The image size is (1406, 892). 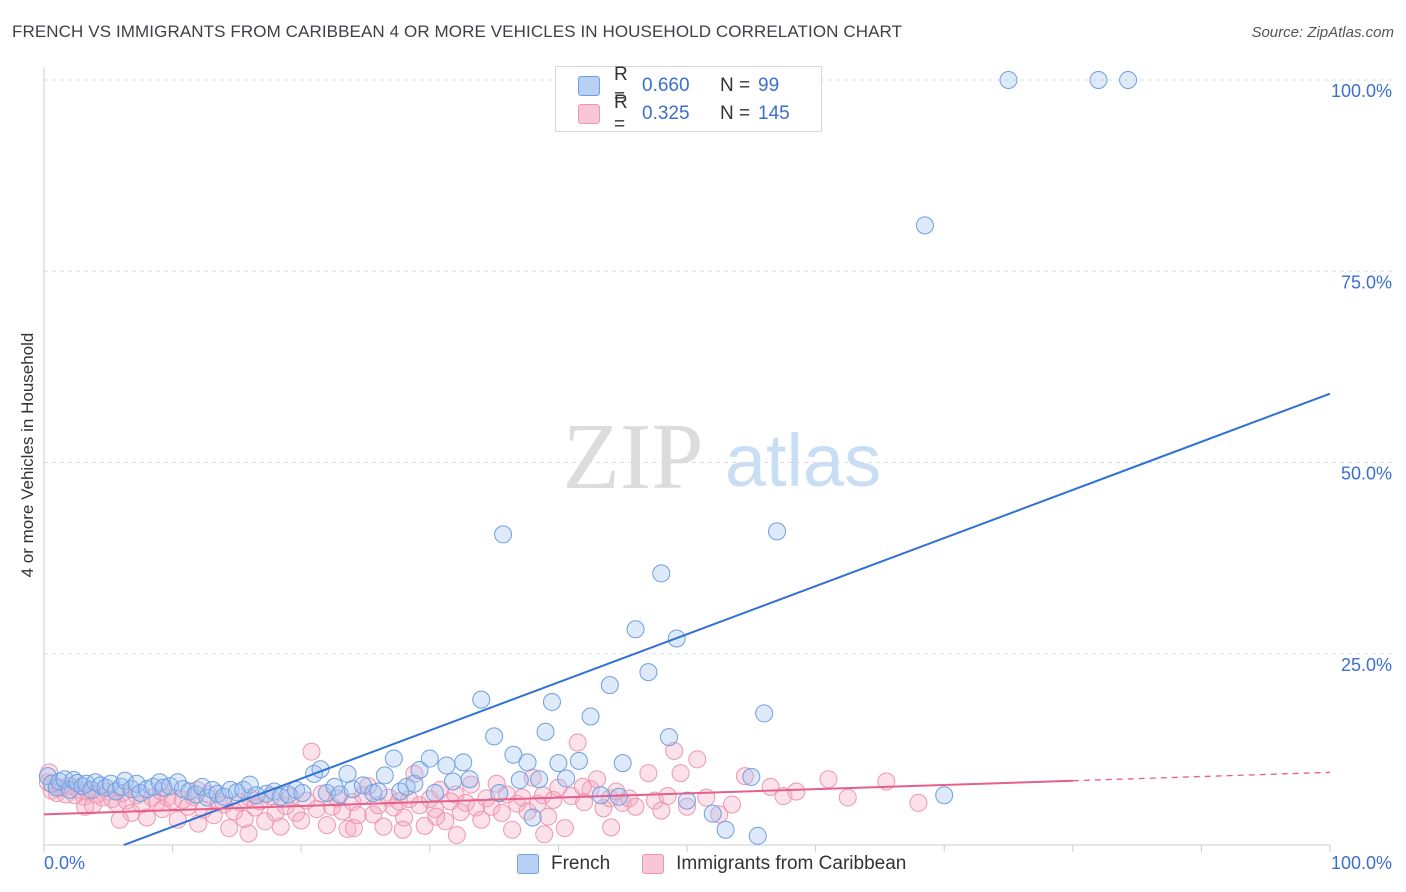 What do you see at coordinates (27, 455) in the screenshot?
I see `y-axis-label: 4 or more Vehicles in Household` at bounding box center [27, 455].